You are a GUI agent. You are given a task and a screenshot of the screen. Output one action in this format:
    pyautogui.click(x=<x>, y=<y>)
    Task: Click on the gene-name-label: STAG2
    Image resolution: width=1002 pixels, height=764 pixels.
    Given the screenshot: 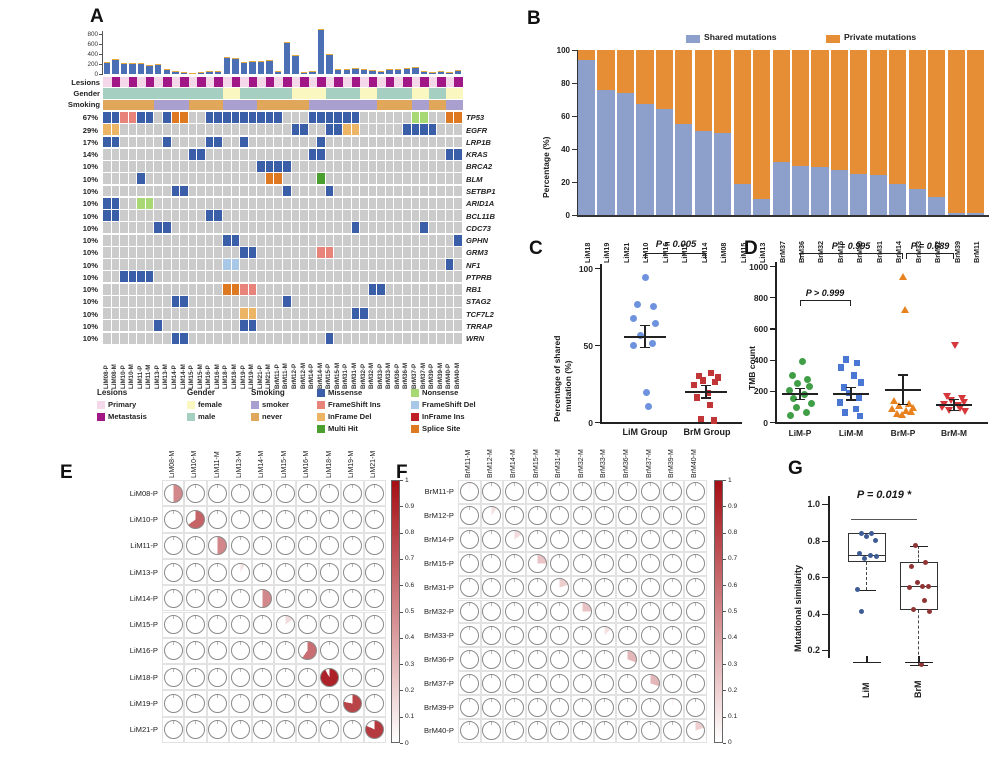 What is the action you would take?
    pyautogui.click(x=478, y=302)
    